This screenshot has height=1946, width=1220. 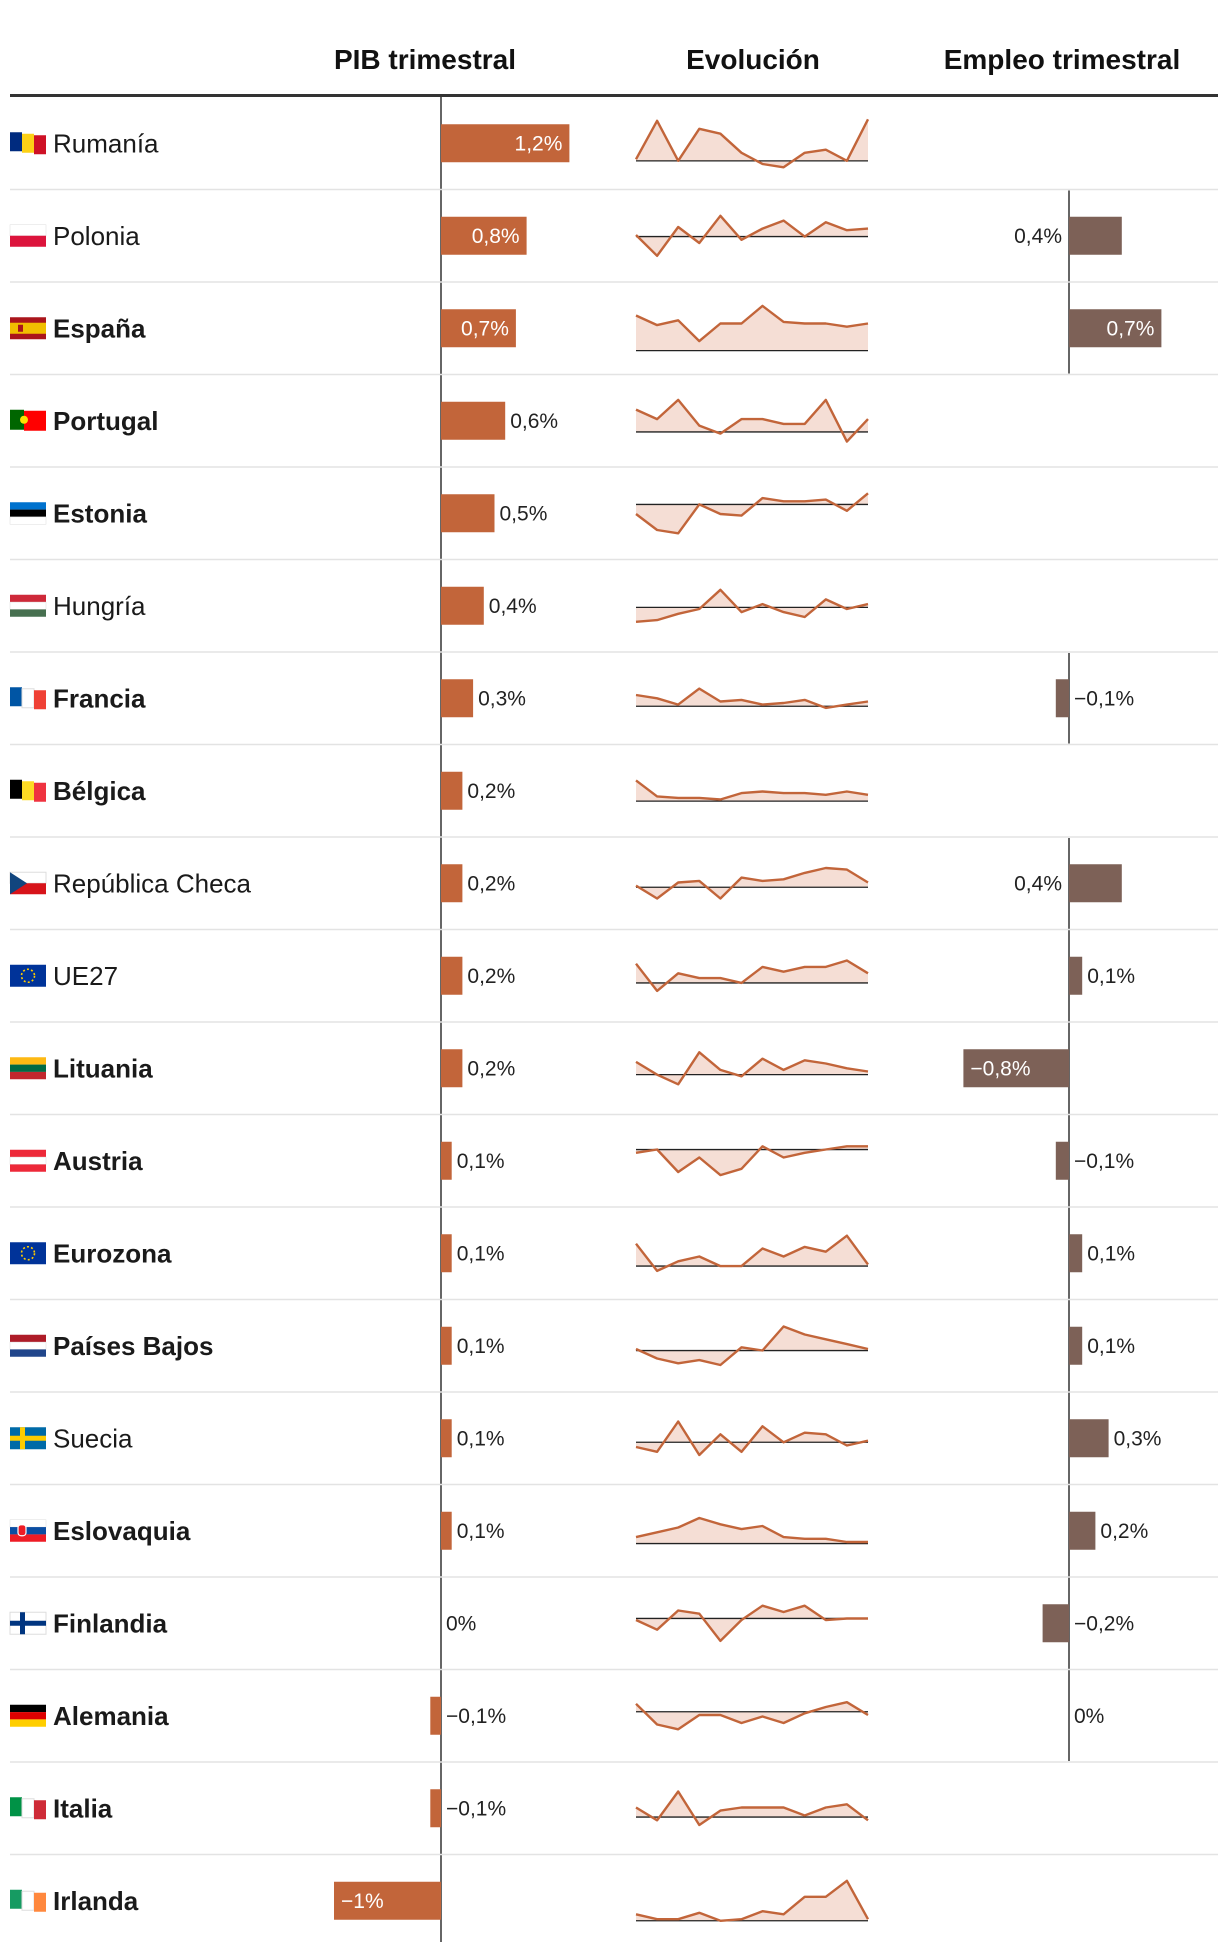 I want to click on country-name: Alemania, so click(x=111, y=1716).